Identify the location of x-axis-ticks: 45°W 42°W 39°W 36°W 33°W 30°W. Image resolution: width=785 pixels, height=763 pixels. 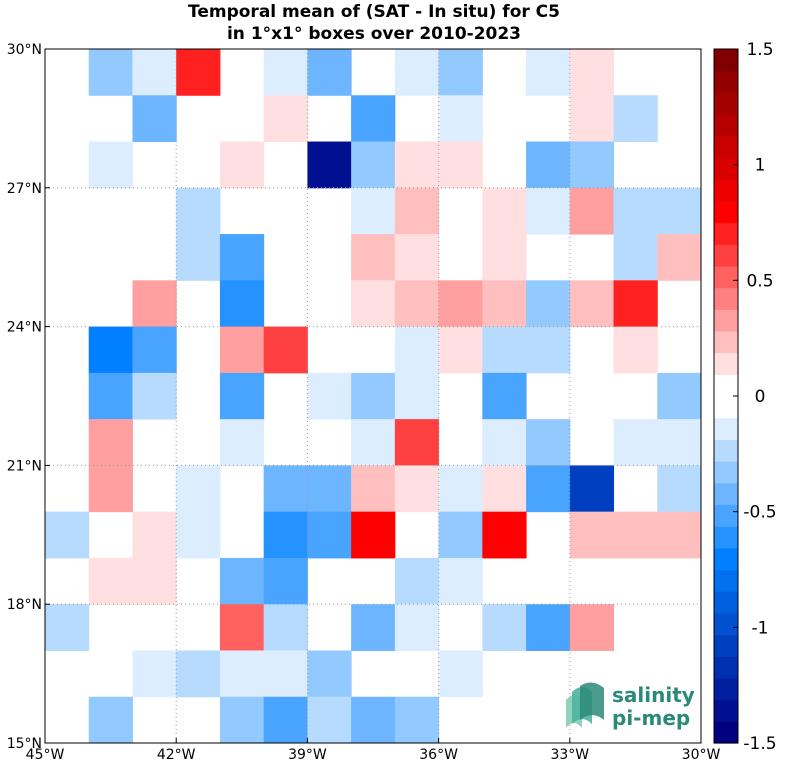
(373, 750).